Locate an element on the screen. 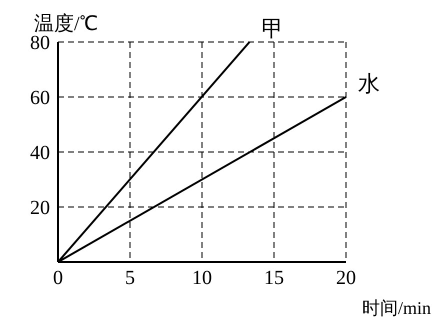 This screenshot has height=330, width=446. series-label: 水 is located at coordinates (369, 83).